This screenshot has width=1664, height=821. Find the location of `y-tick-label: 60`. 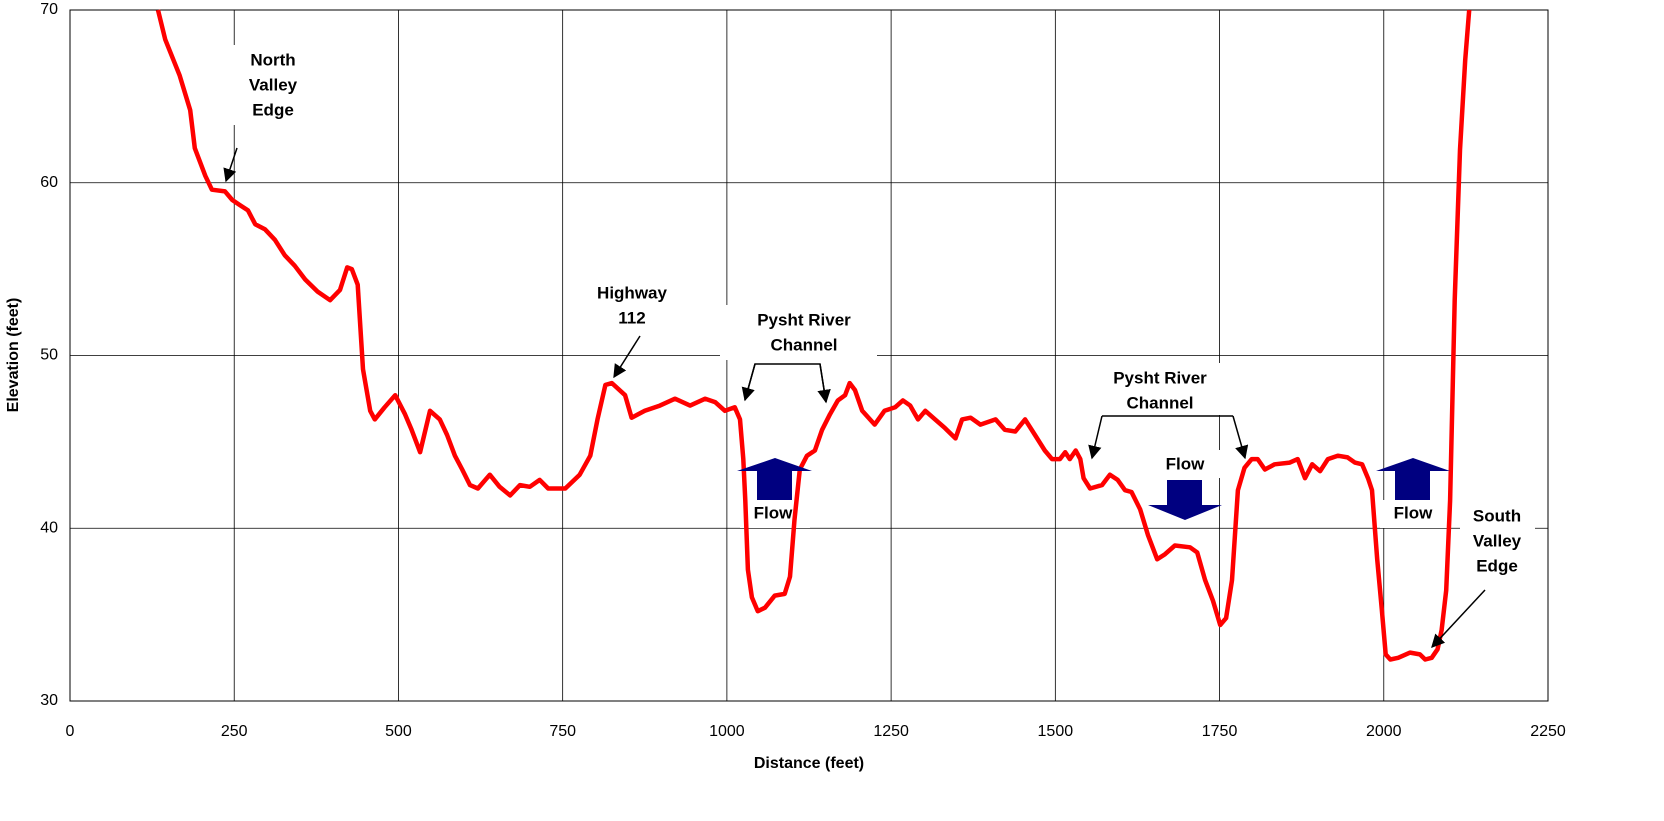

y-tick-label: 60 is located at coordinates (49, 182).